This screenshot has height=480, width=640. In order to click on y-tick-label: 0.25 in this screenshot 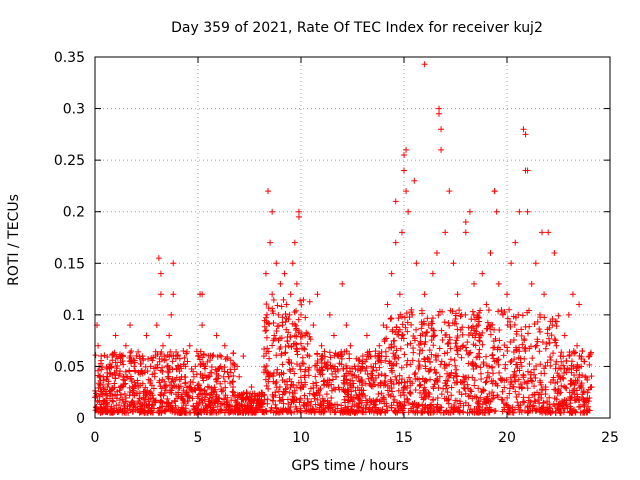, I will do `click(69, 161)`.